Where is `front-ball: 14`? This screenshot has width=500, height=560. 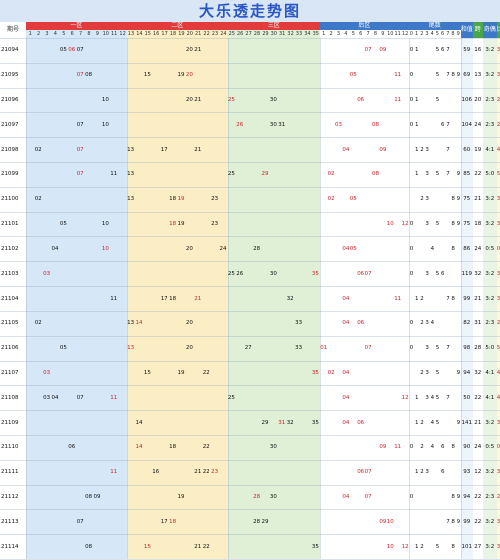 front-ball: 14 is located at coordinates (139, 323).